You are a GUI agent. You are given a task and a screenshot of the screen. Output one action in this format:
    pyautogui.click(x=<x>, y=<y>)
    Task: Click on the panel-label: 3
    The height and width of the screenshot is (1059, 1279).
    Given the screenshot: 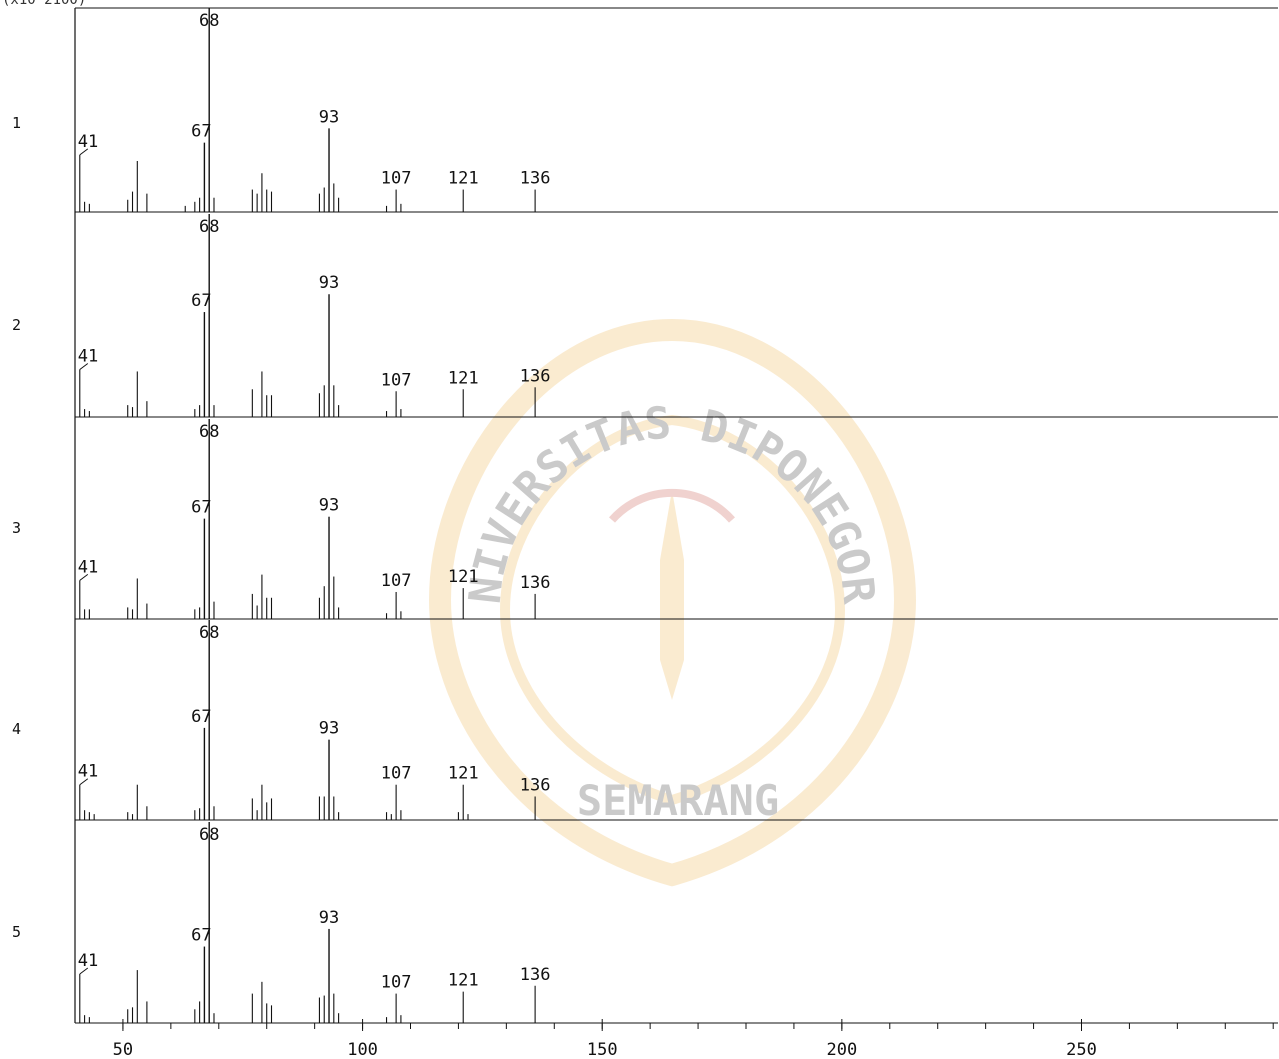 What is the action you would take?
    pyautogui.click(x=16, y=528)
    